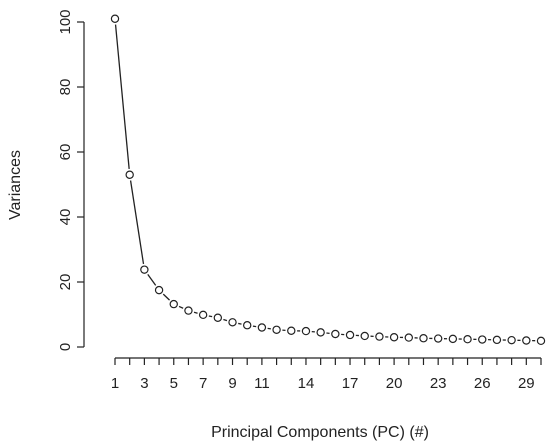 This screenshot has height=446, width=550. What do you see at coordinates (394, 383) in the screenshot?
I see `x-tick-label: 20` at bounding box center [394, 383].